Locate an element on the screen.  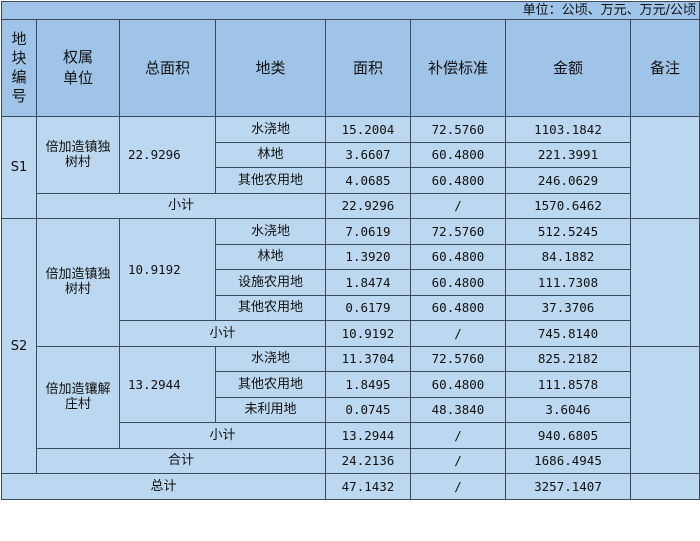
subtotal-row: 小计 13.2944/940.6805 is located at coordinates (351, 435).